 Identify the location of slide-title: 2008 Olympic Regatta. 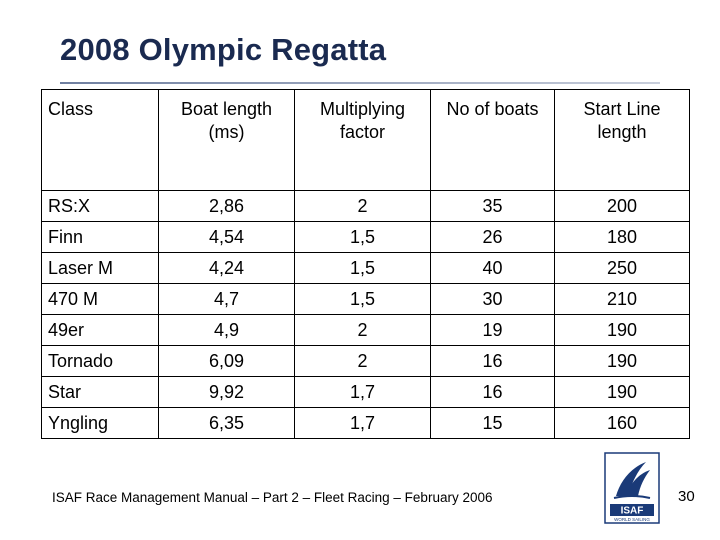
(223, 49).